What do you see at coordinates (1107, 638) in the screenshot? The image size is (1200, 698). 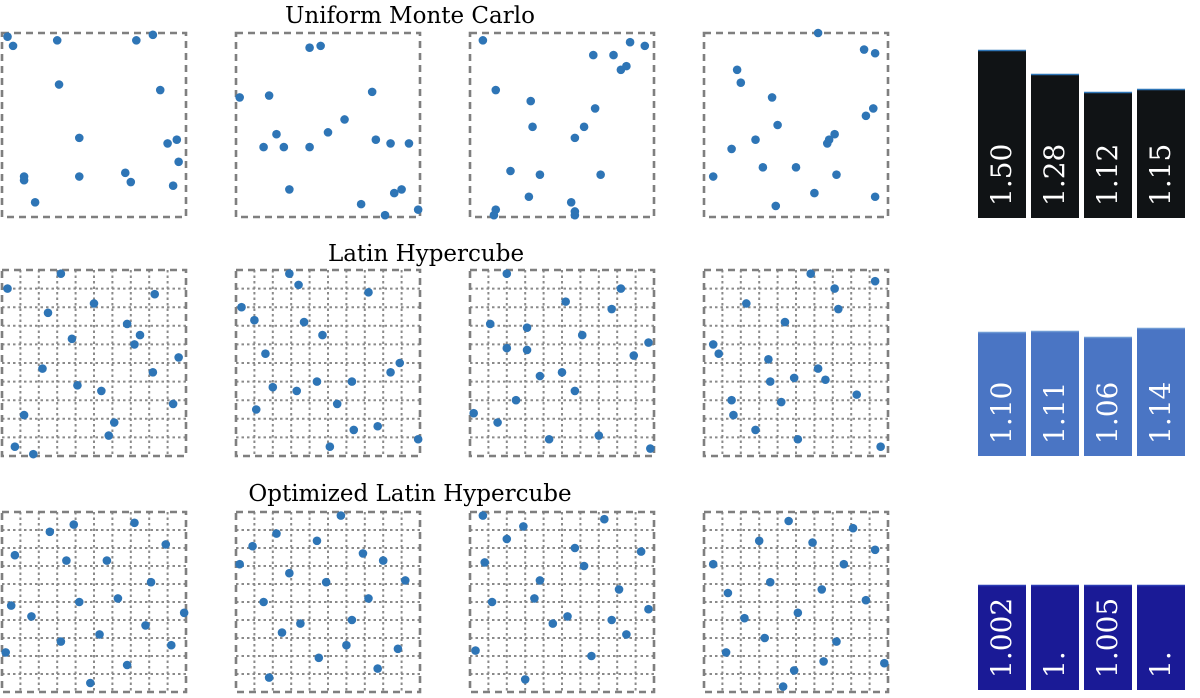 I see `bar-label-olhs-3: 1.005` at bounding box center [1107, 638].